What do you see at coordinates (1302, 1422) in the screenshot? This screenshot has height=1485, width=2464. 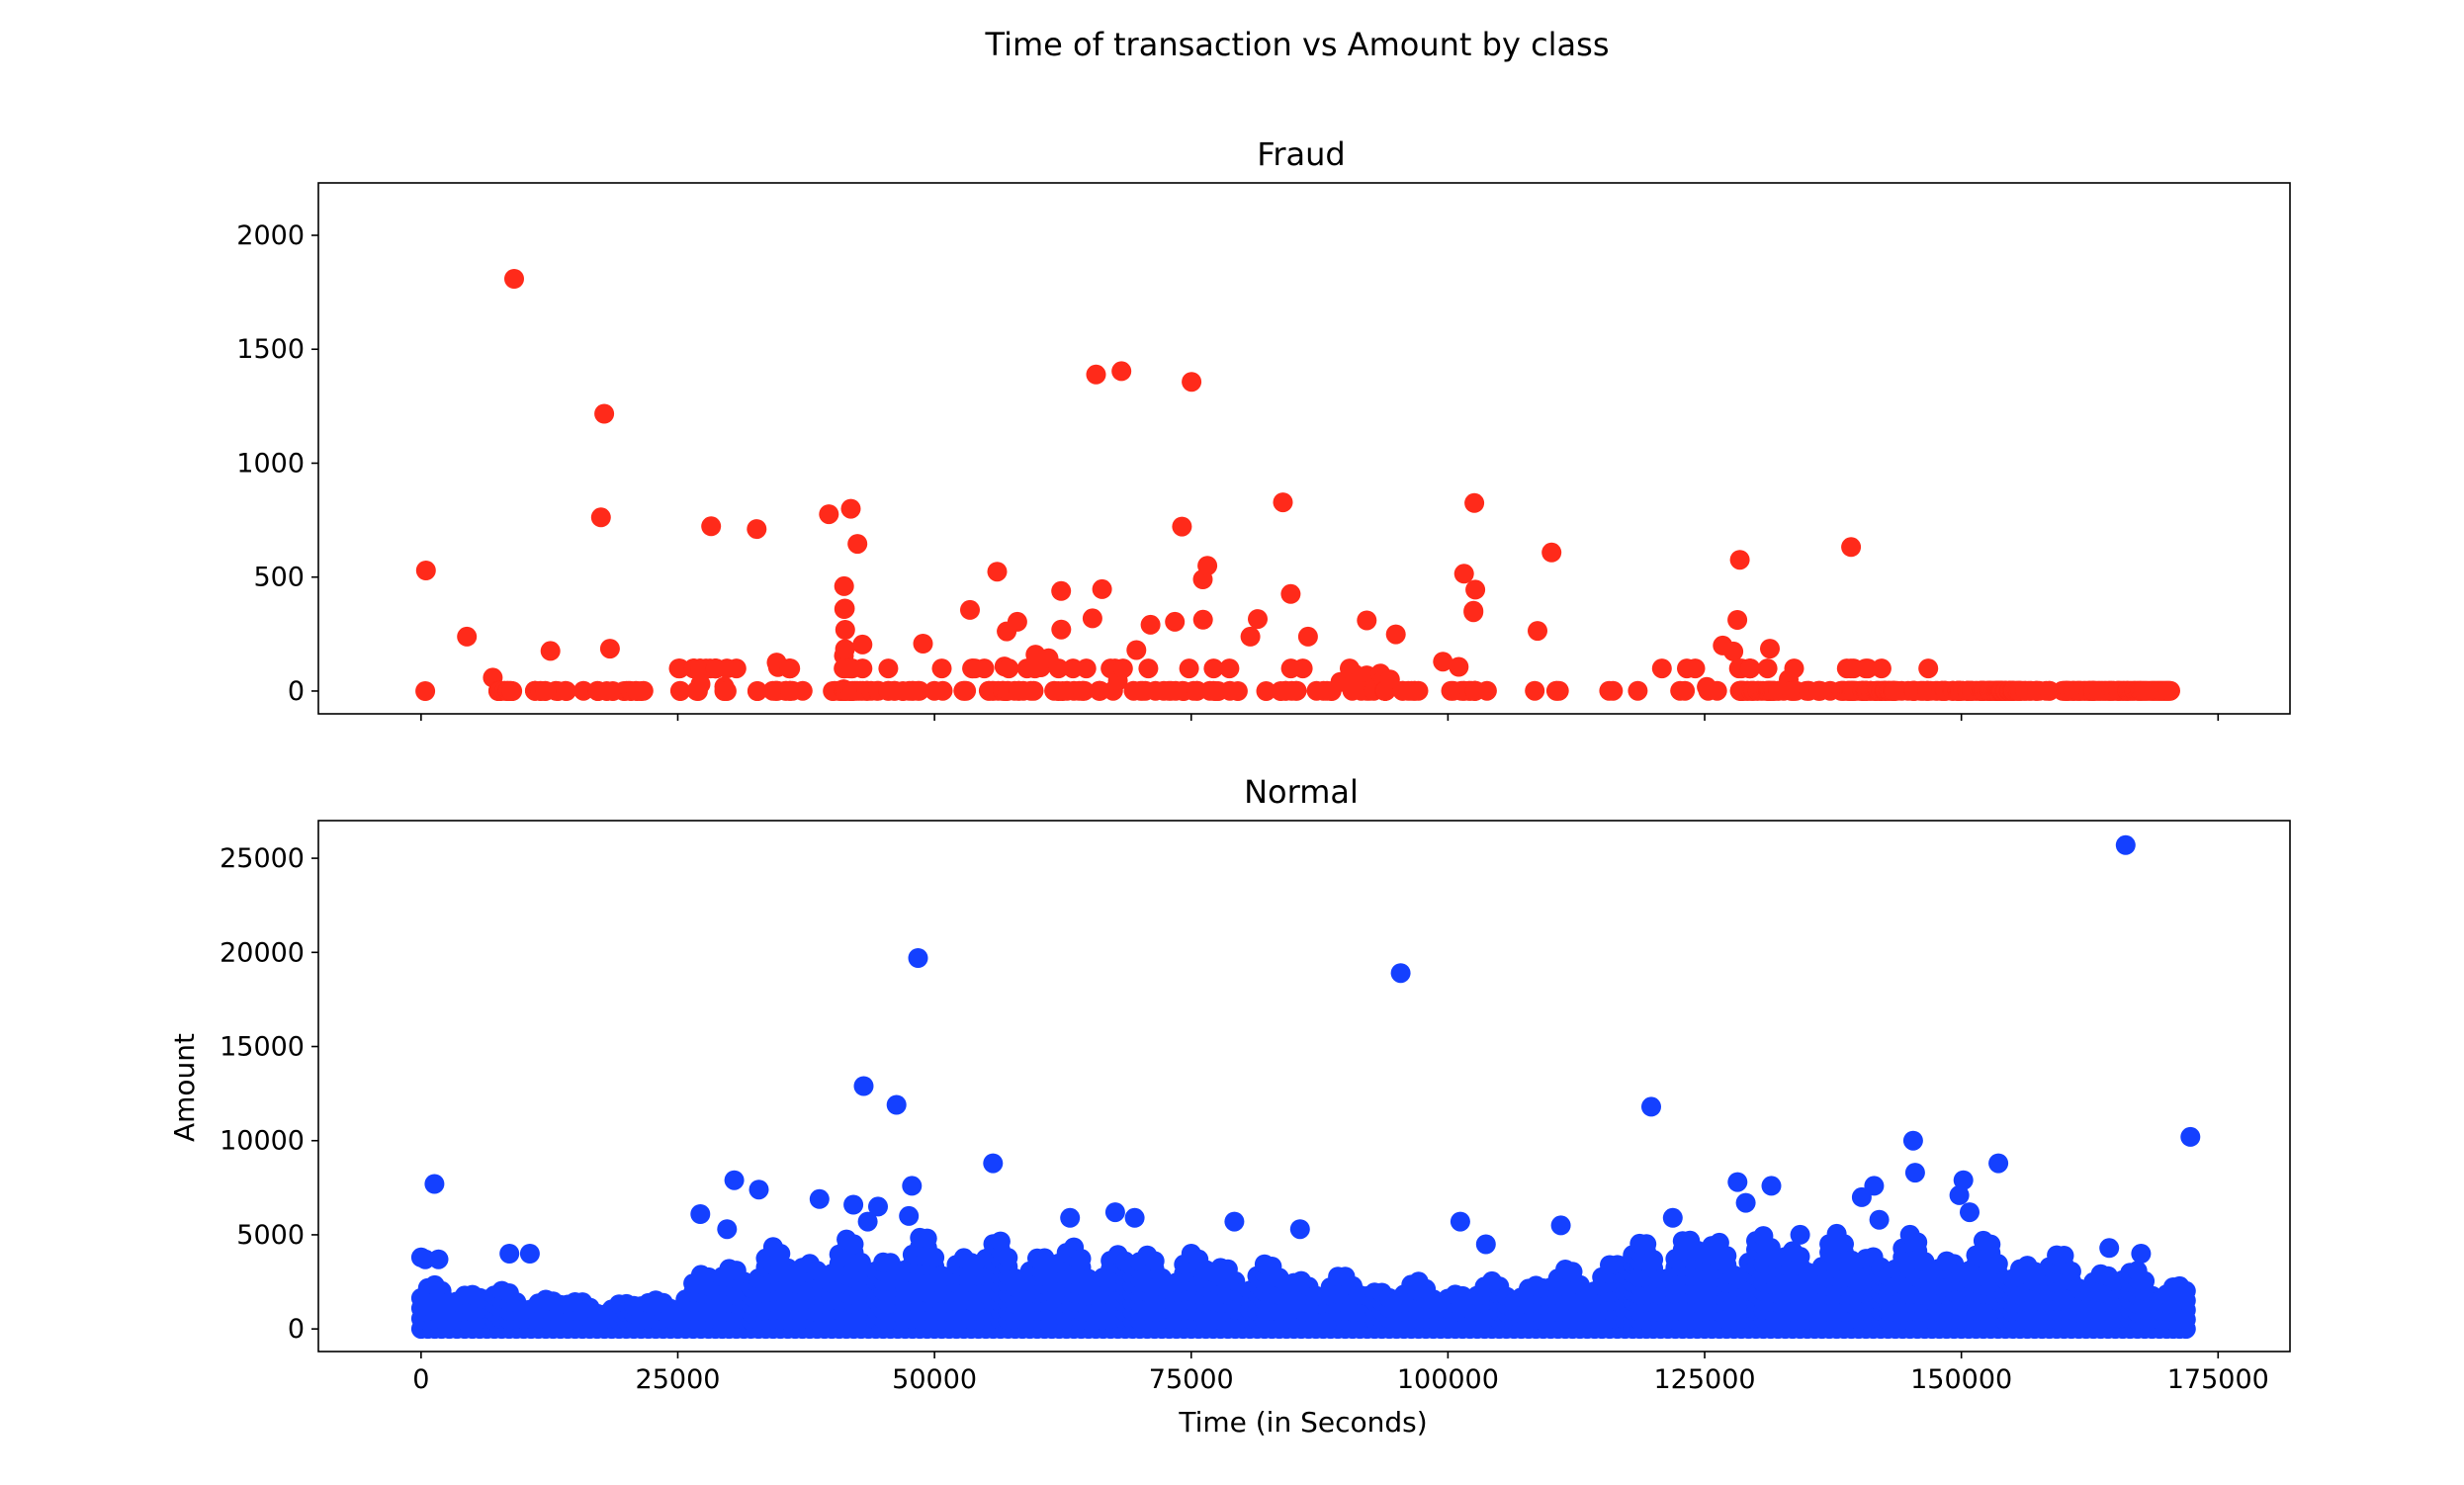 I see `x-axis-label: Time (in Seconds)` at bounding box center [1302, 1422].